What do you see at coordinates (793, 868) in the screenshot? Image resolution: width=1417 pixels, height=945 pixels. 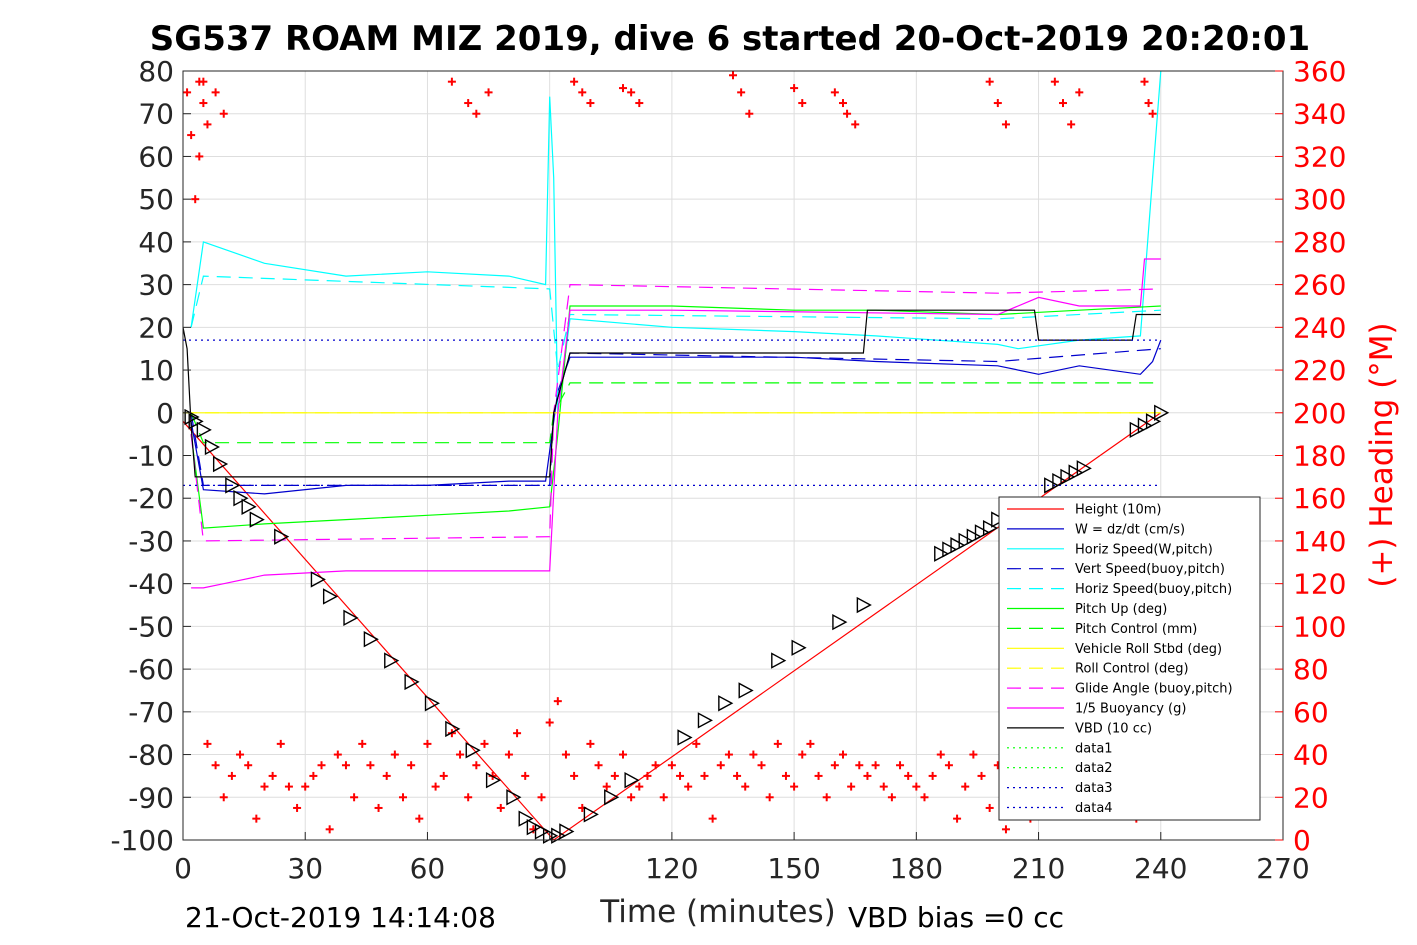 I see `x-tick-label: 150` at bounding box center [793, 868].